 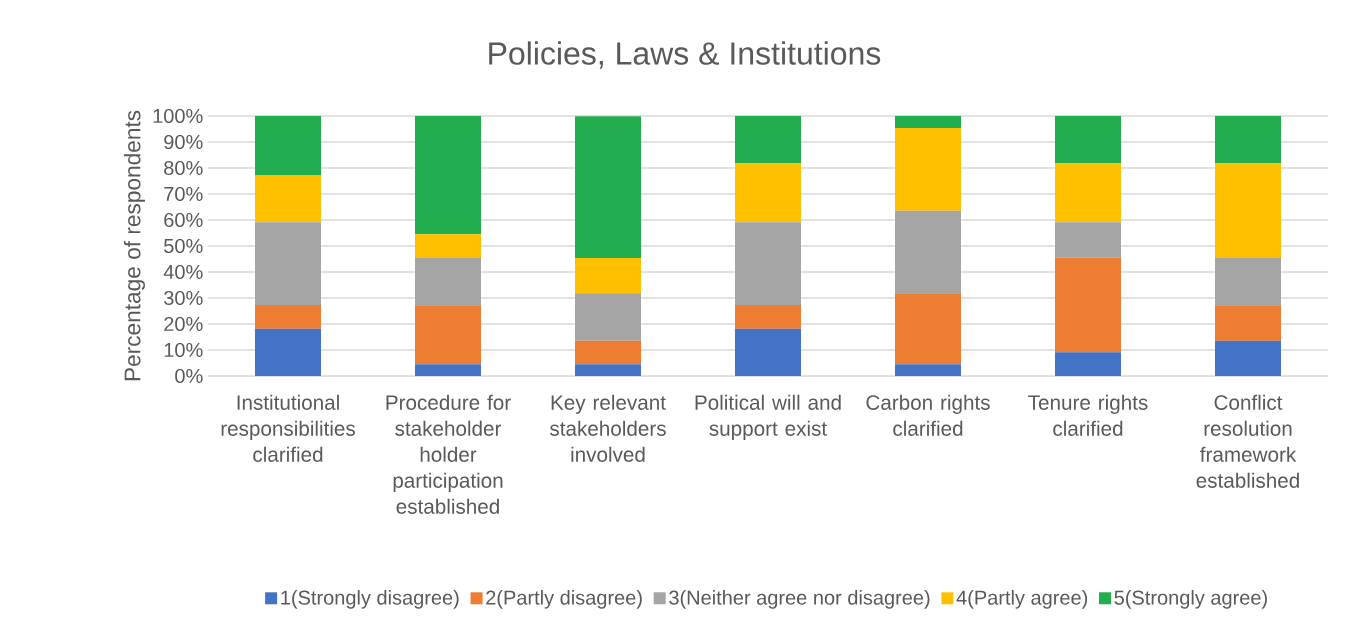 What do you see at coordinates (799, 599) in the screenshot?
I see `legend-label: 3(Neither agree nor disagree)` at bounding box center [799, 599].